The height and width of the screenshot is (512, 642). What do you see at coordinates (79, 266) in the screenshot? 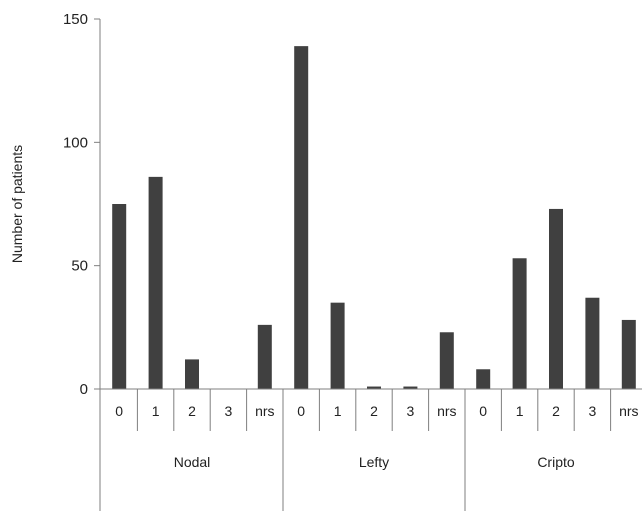
I see `y-tick-label: 50` at bounding box center [79, 266].